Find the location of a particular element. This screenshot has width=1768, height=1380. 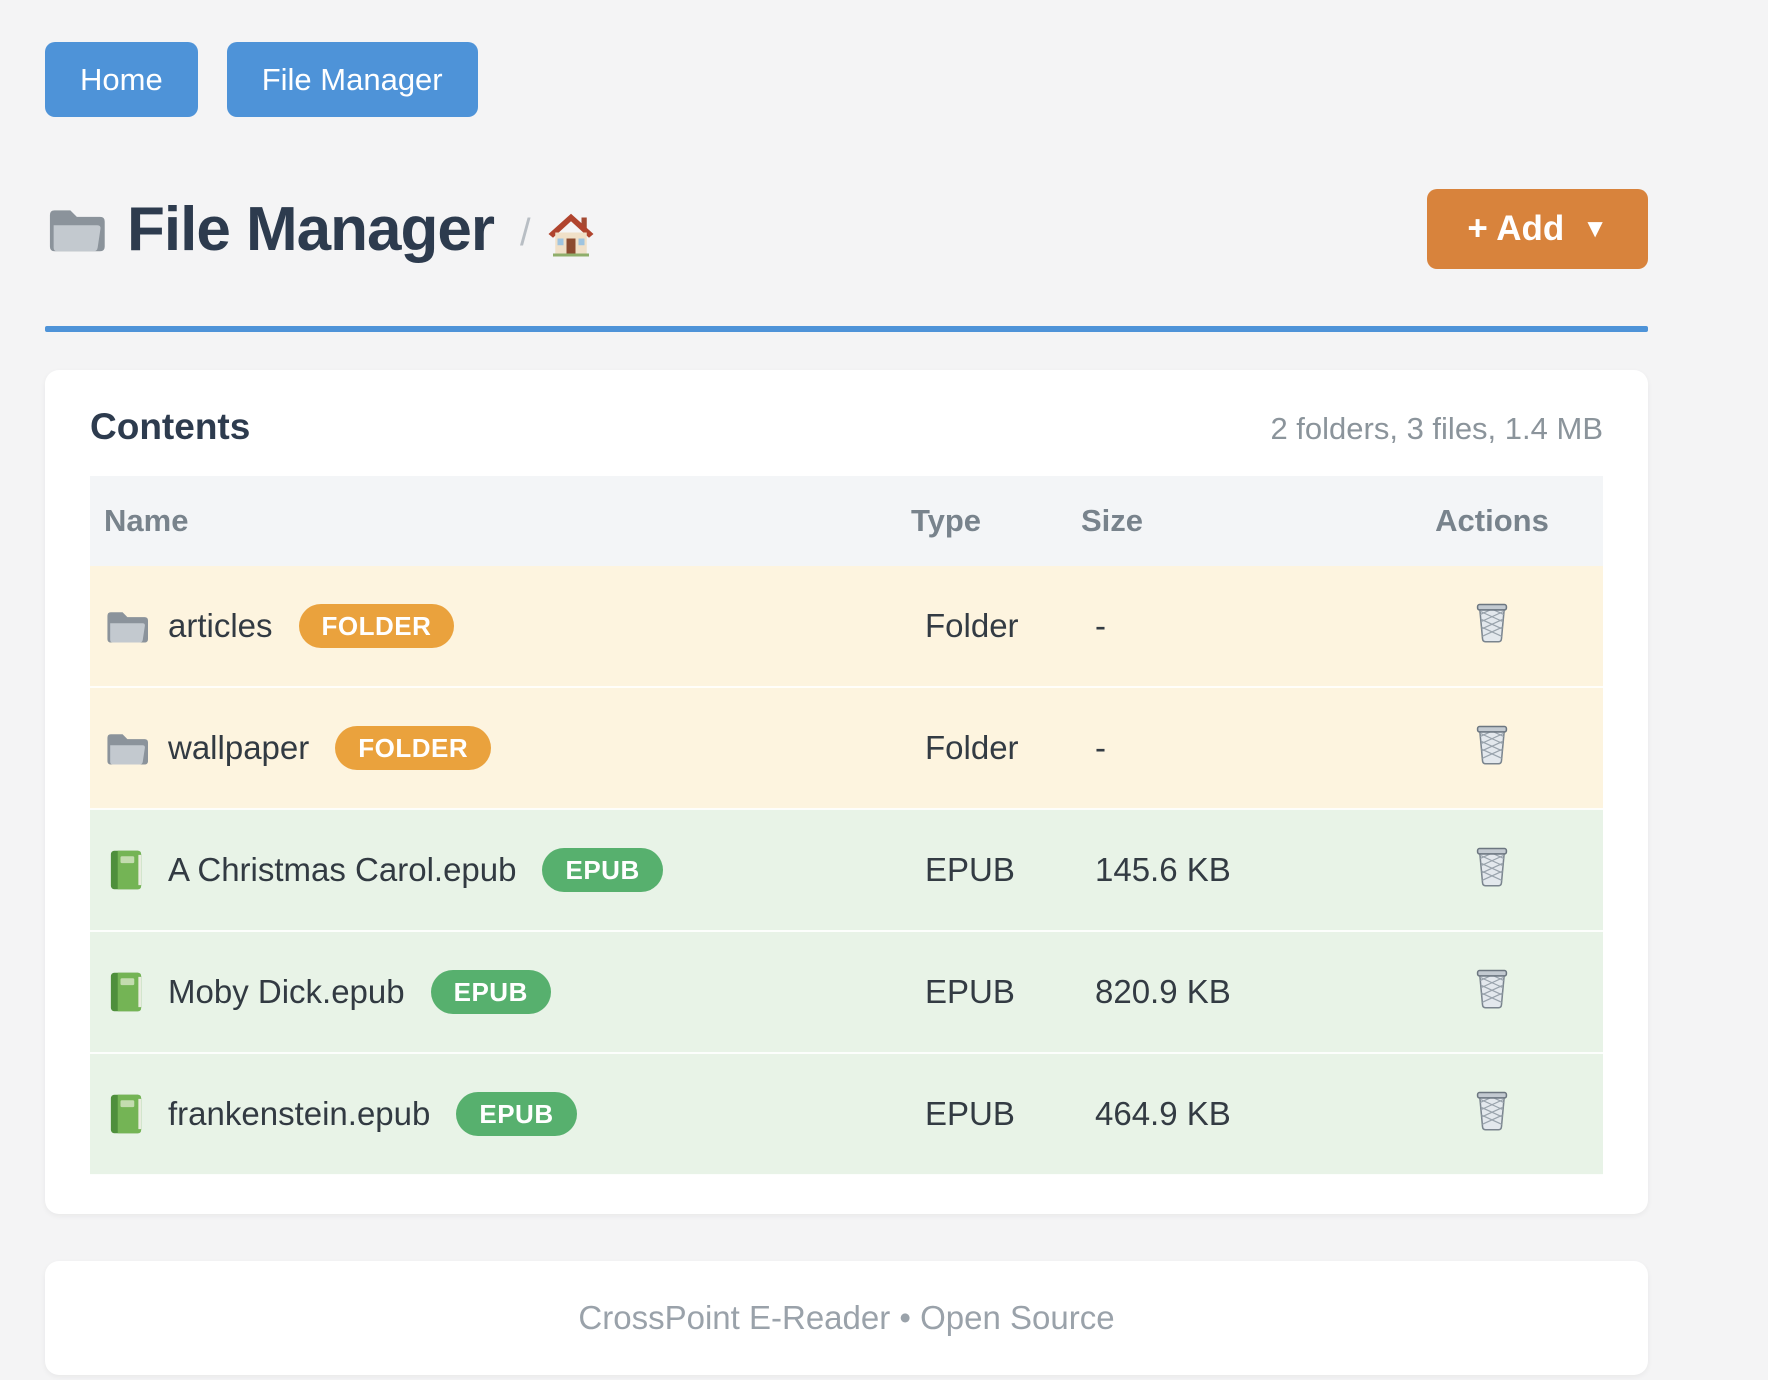

file-name-cell: frankenstein.epub EPUB is located at coordinates (507, 1114).